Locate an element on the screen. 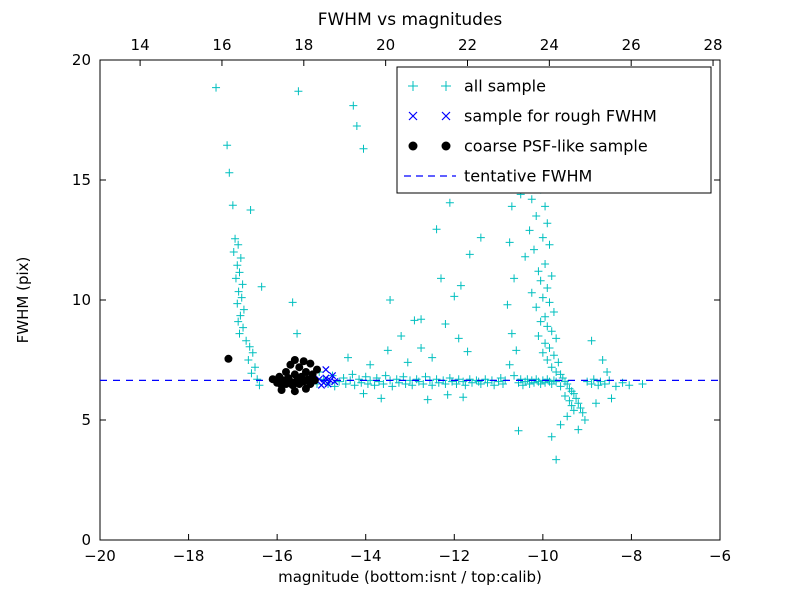 The height and width of the screenshot is (605, 800). legend-label: sample for rough FWHM is located at coordinates (560, 116).